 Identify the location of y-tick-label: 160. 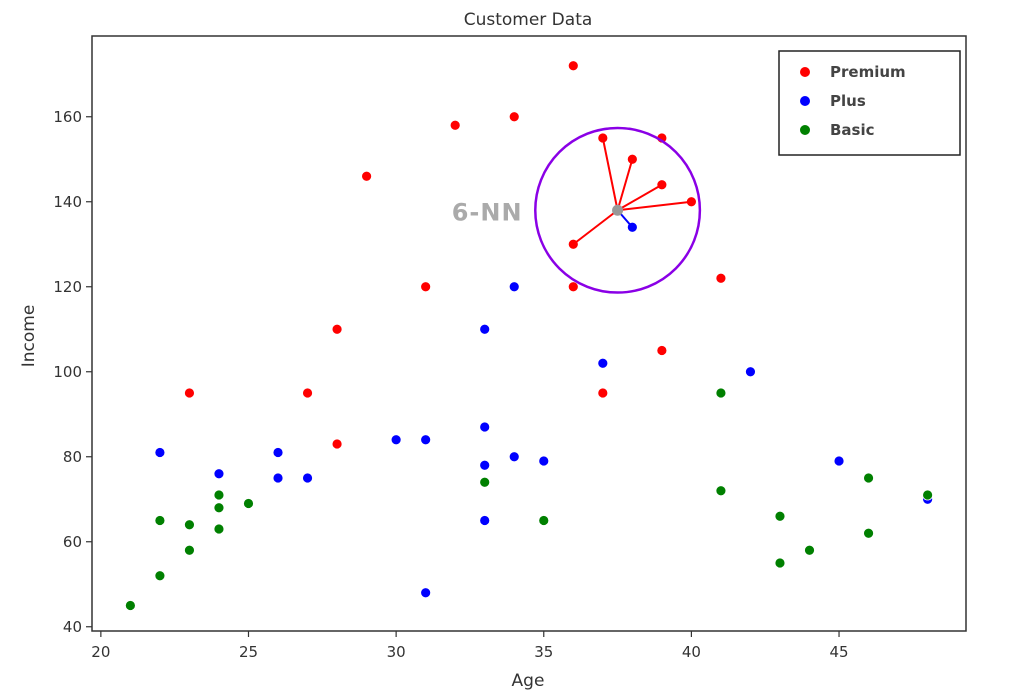
(67, 117).